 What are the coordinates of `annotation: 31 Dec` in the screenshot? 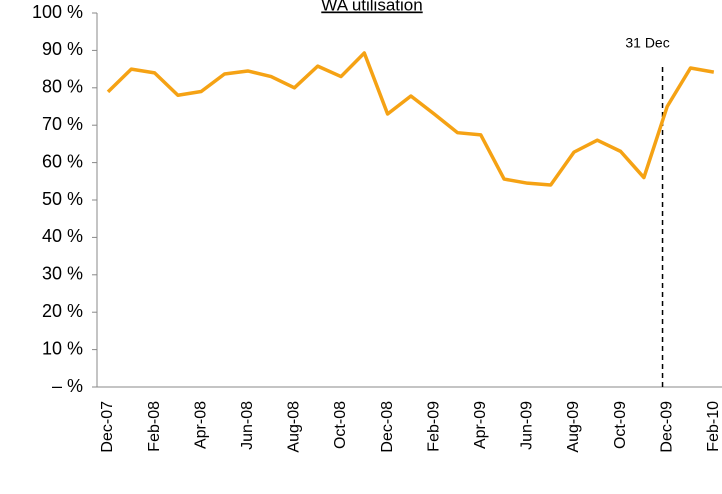 It's located at (647, 43).